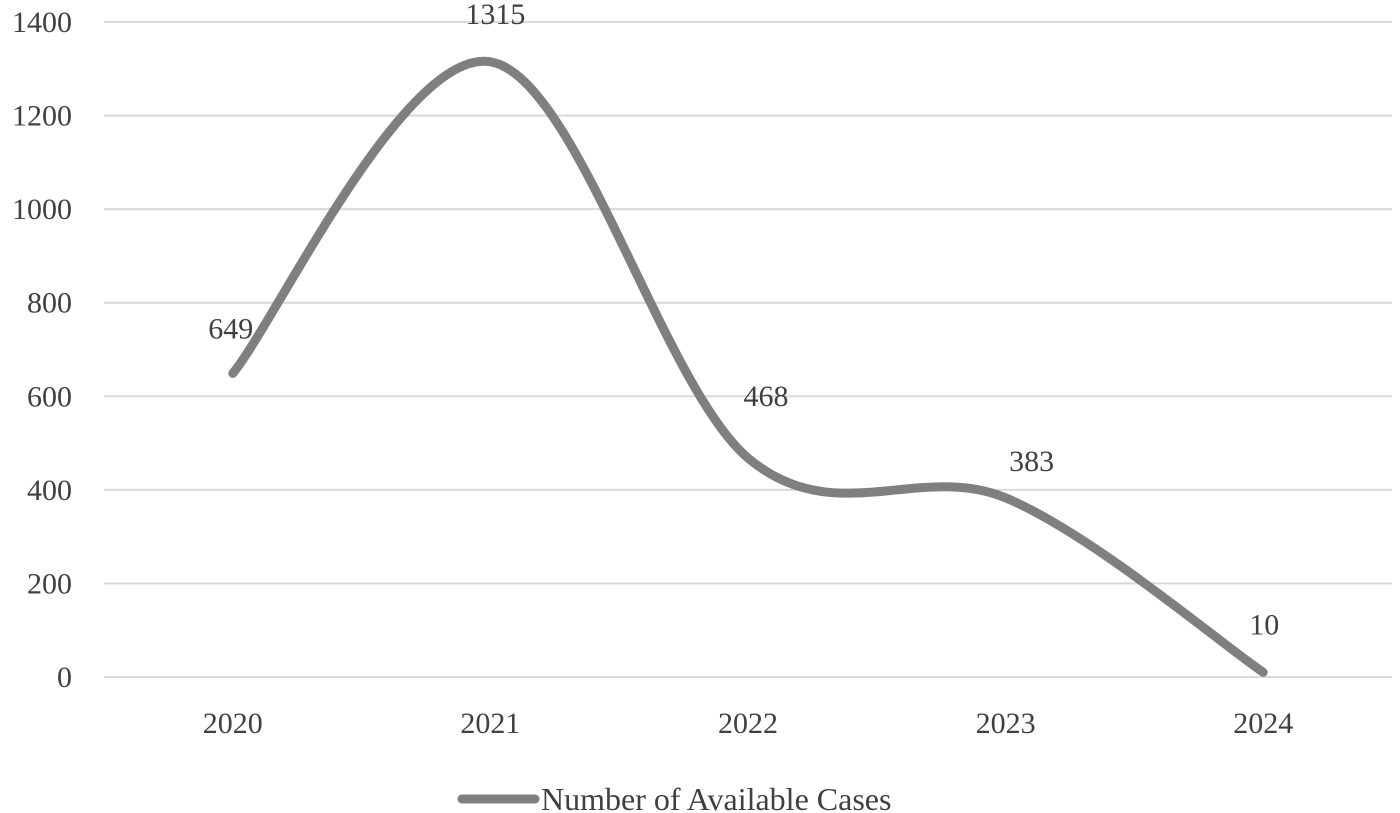  What do you see at coordinates (42, 350) in the screenshot?
I see `y-axis-tick-labels: 0 200 400 600 800 1000 1200 1400` at bounding box center [42, 350].